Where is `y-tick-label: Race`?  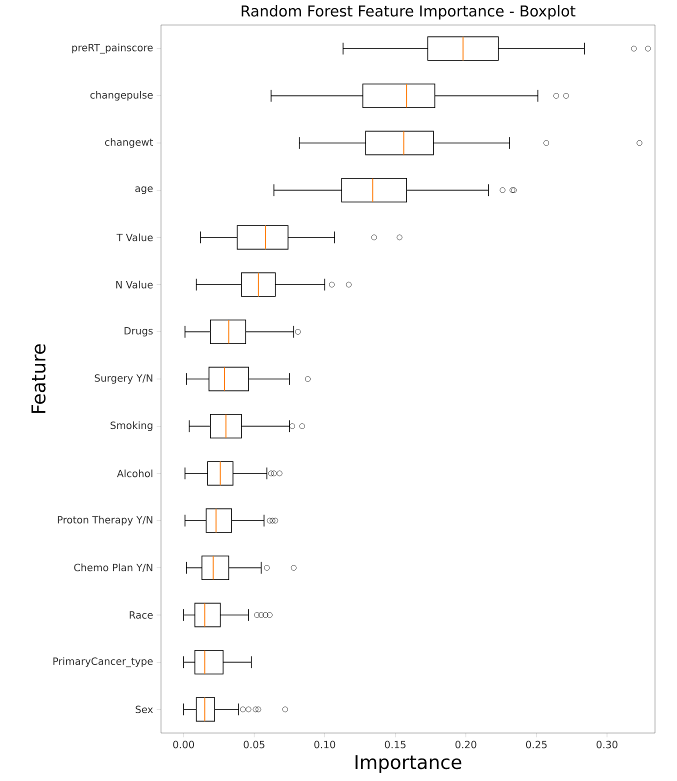 y-tick-label: Race is located at coordinates (141, 615).